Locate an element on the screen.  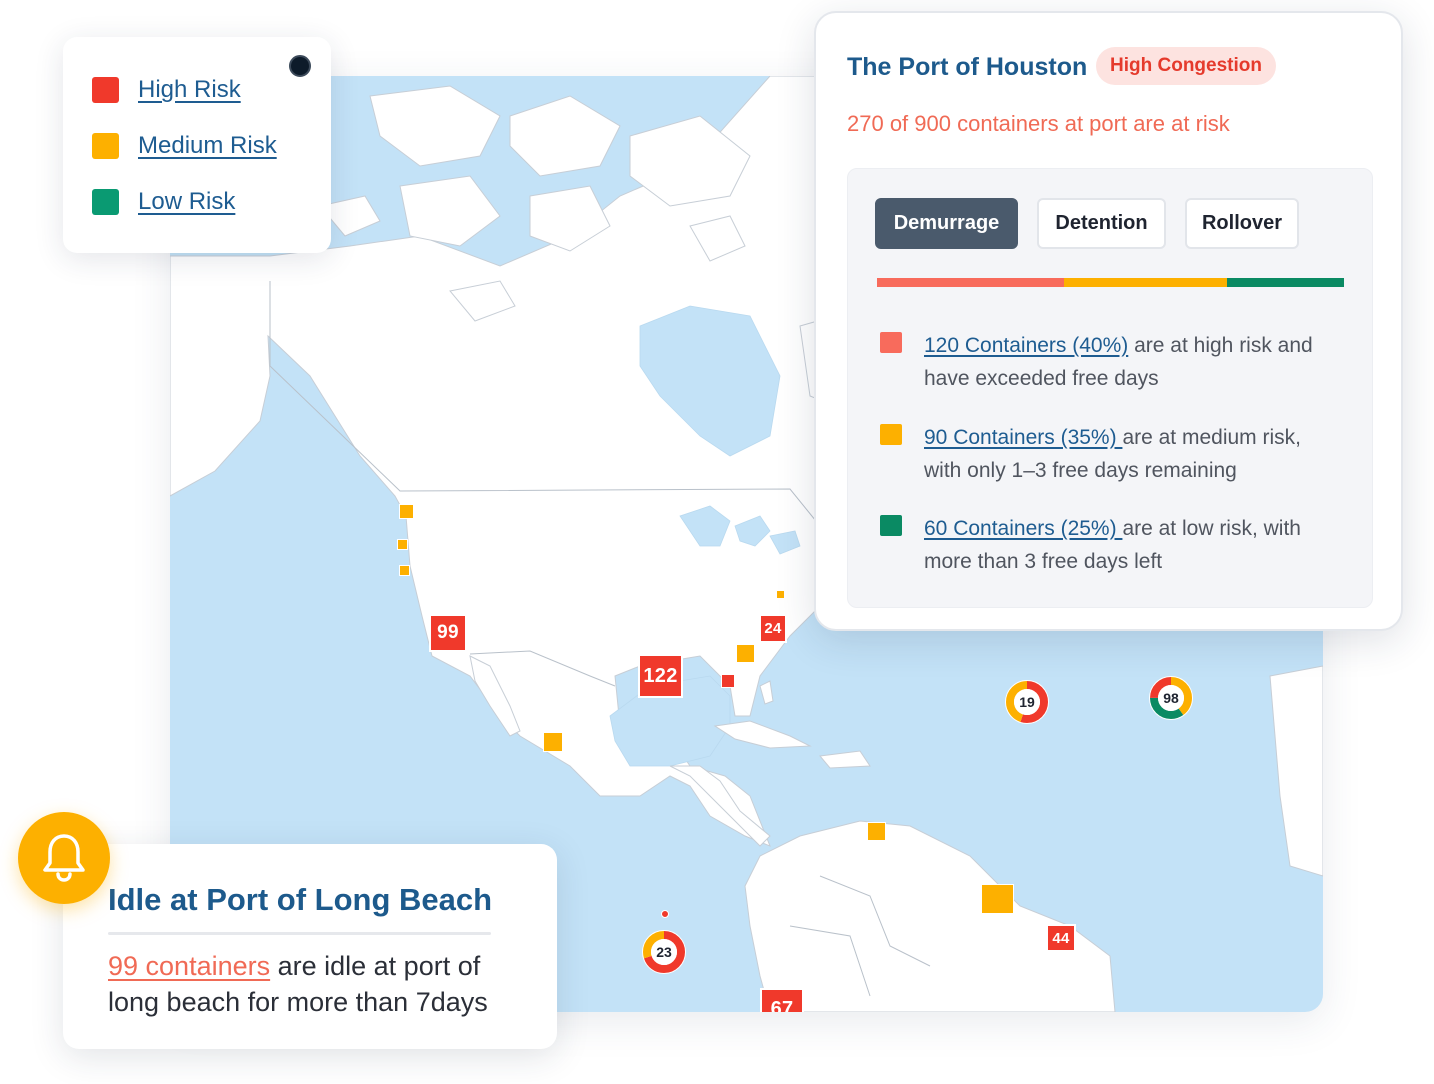
bar-segment-high is located at coordinates (970, 282).